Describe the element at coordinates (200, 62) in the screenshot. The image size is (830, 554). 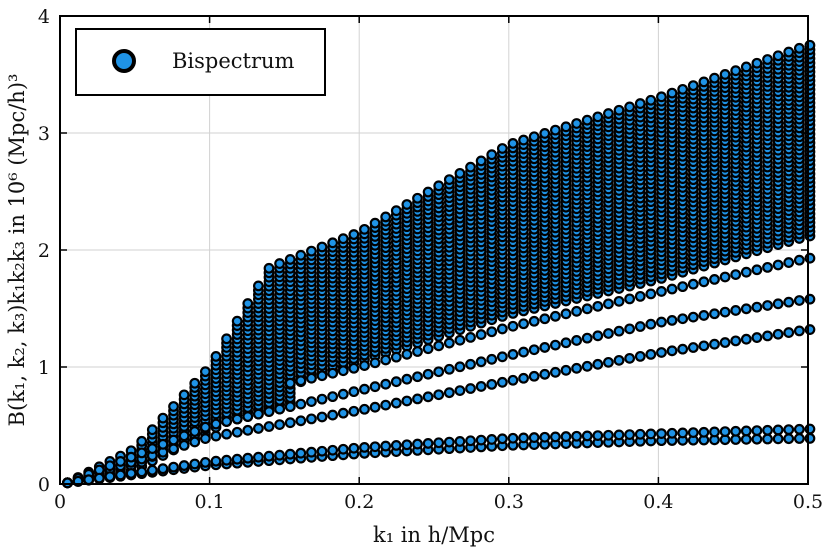
I see `legend: Bispectrum` at that location.